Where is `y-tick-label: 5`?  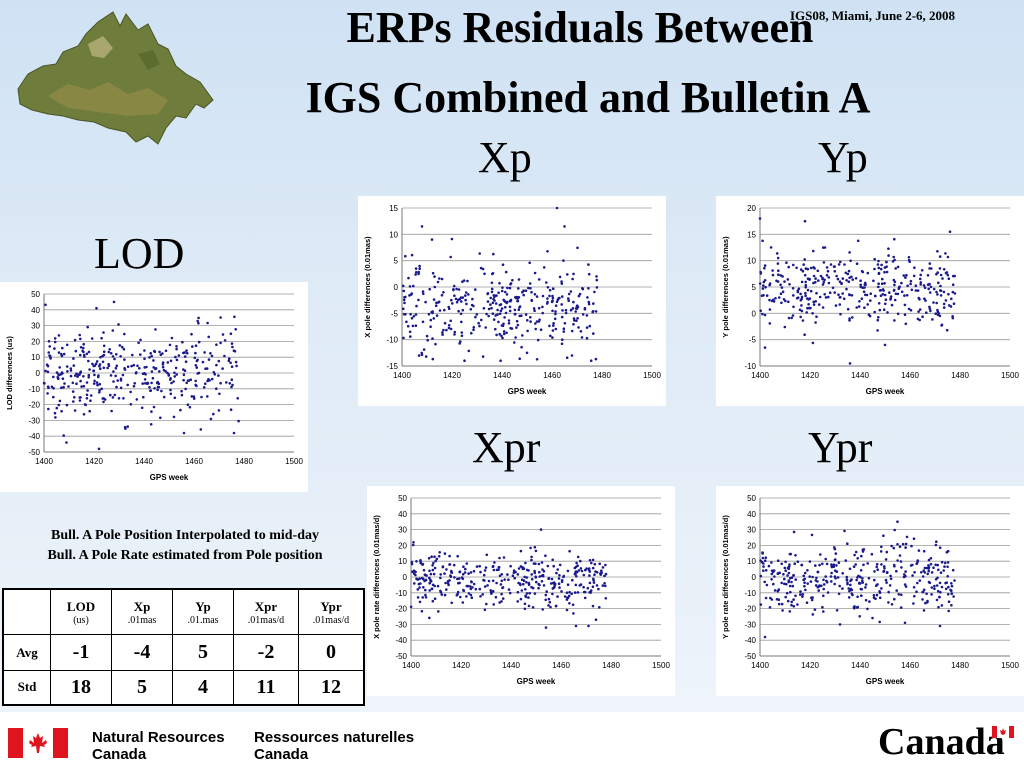
y-tick-label: 5 is located at coordinates (754, 287).